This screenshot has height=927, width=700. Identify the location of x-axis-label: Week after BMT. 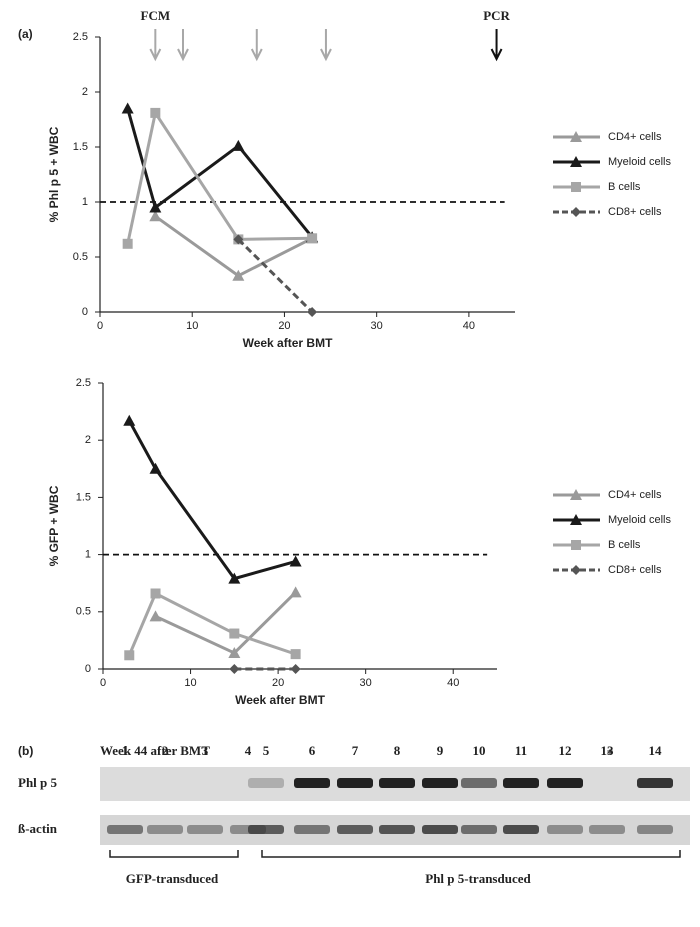
(280, 700).